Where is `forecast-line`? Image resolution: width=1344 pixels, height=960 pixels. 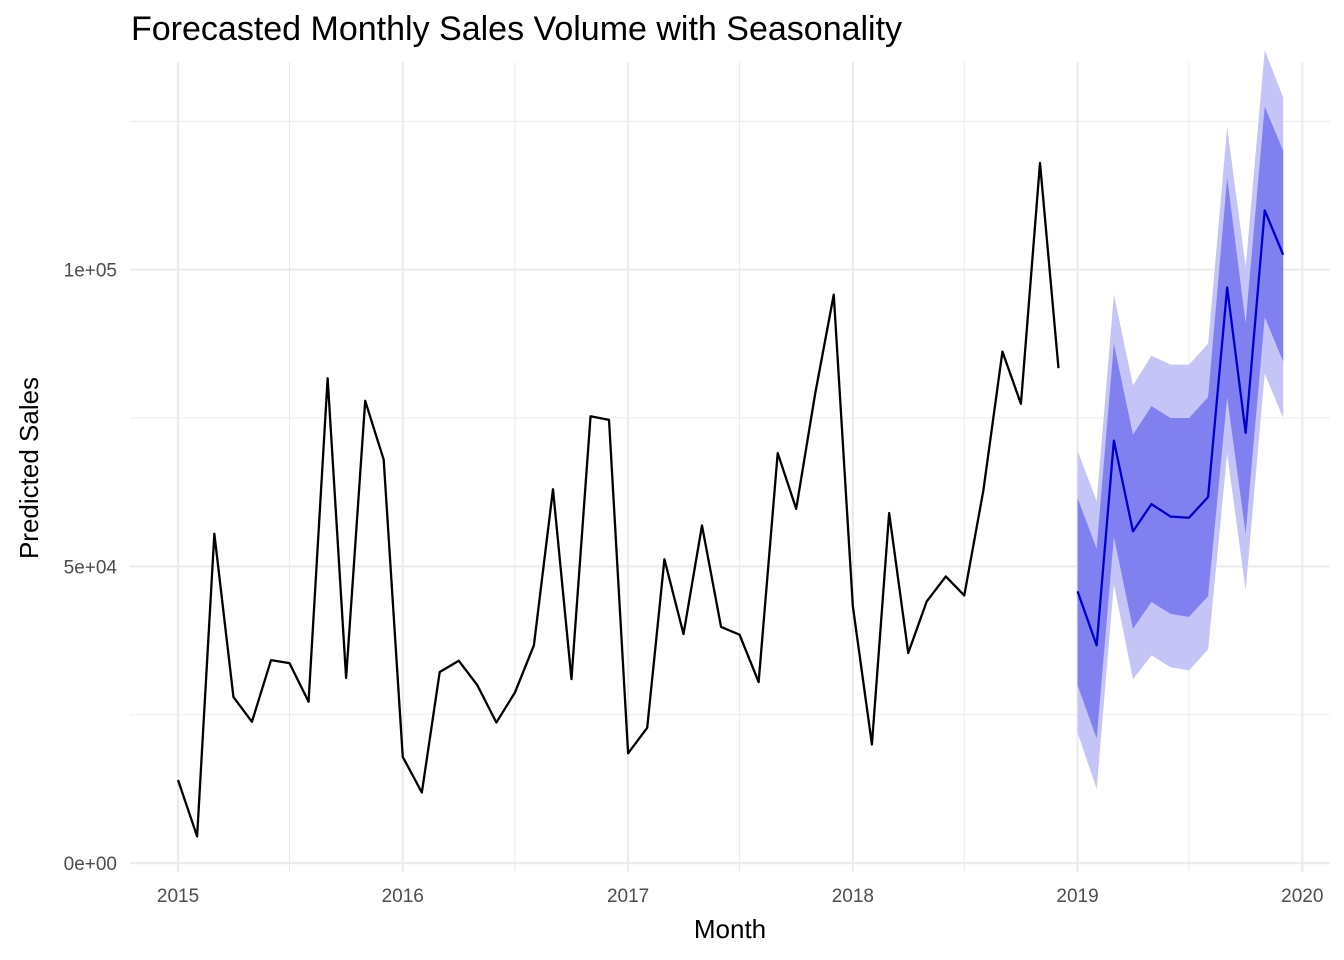
forecast-line is located at coordinates (1180, 428).